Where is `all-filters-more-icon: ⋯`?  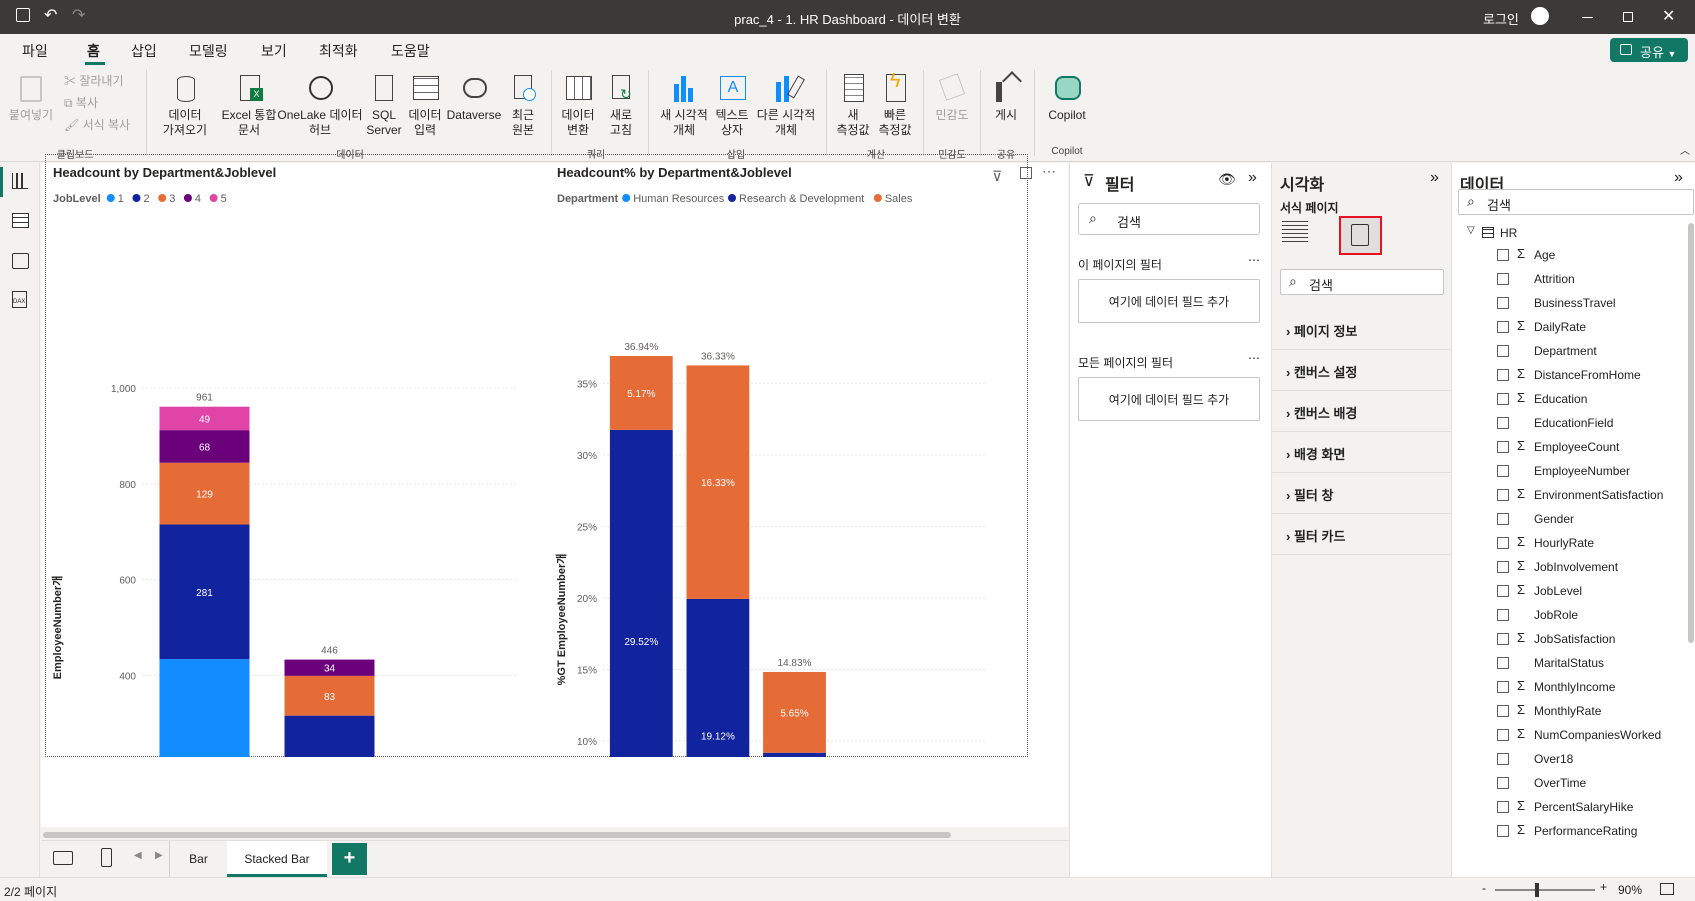 all-filters-more-icon: ⋯ is located at coordinates (1254, 358).